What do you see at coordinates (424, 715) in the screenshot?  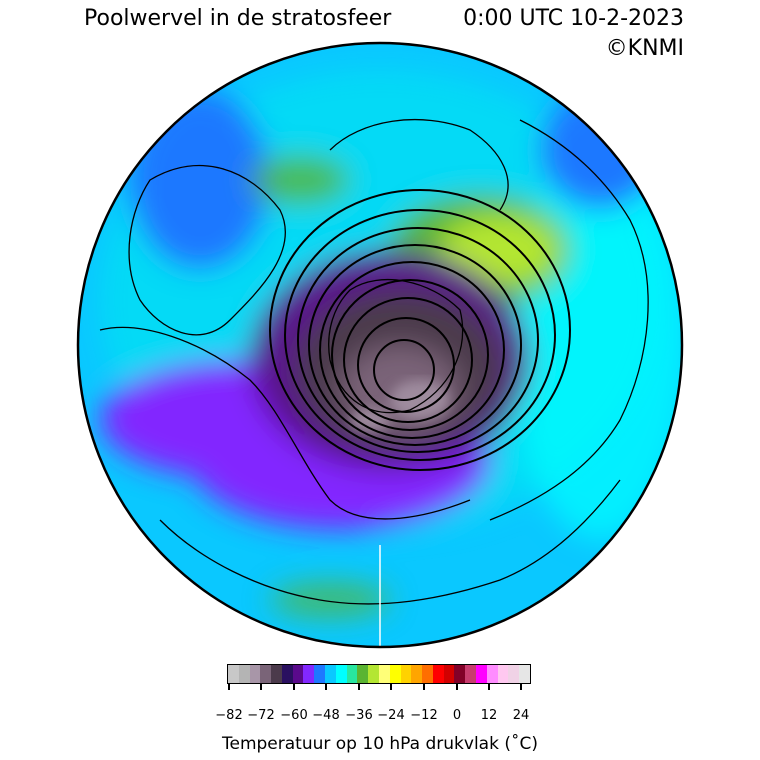 I see `colorbar-tick-label: −12` at bounding box center [424, 715].